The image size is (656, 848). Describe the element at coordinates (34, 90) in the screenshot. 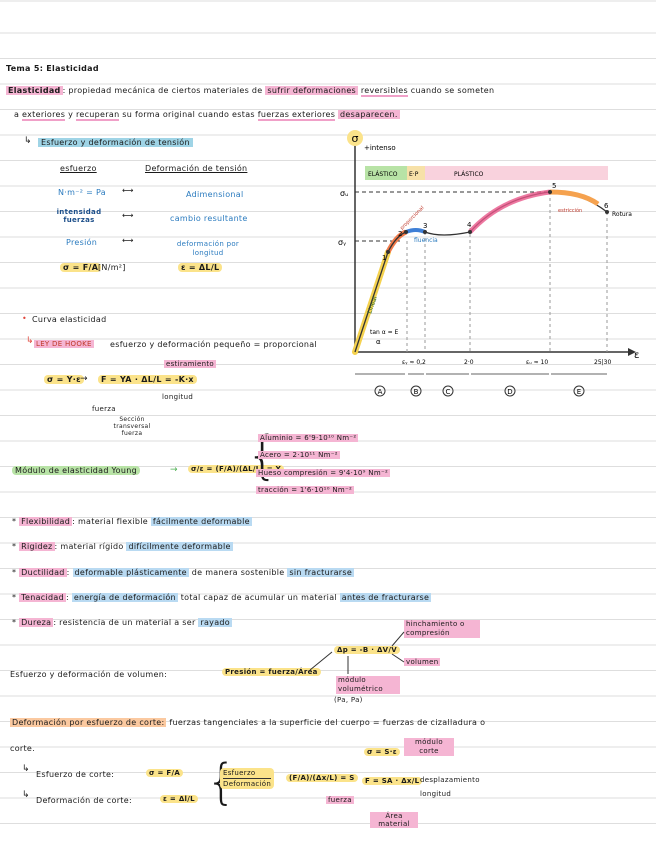

I see `elasticidad-term: Elasticidad` at that location.